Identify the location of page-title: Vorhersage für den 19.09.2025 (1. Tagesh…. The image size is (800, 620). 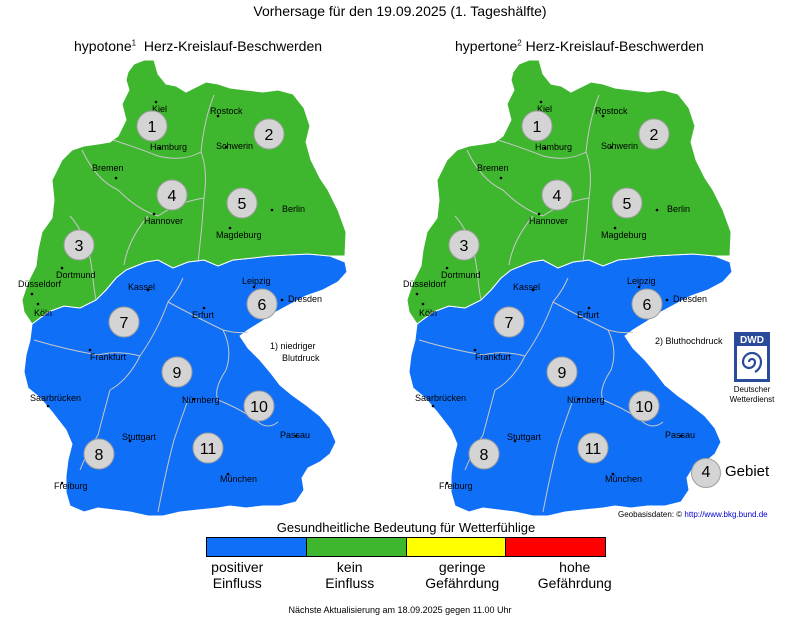
(400, 11).